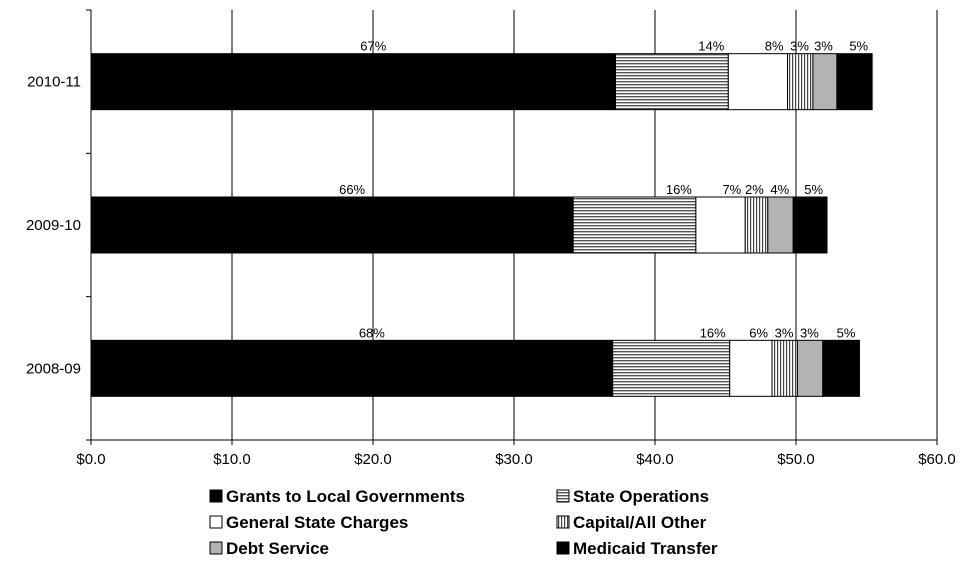  Describe the element at coordinates (277, 548) in the screenshot. I see `legend-label: Debt Service` at that location.